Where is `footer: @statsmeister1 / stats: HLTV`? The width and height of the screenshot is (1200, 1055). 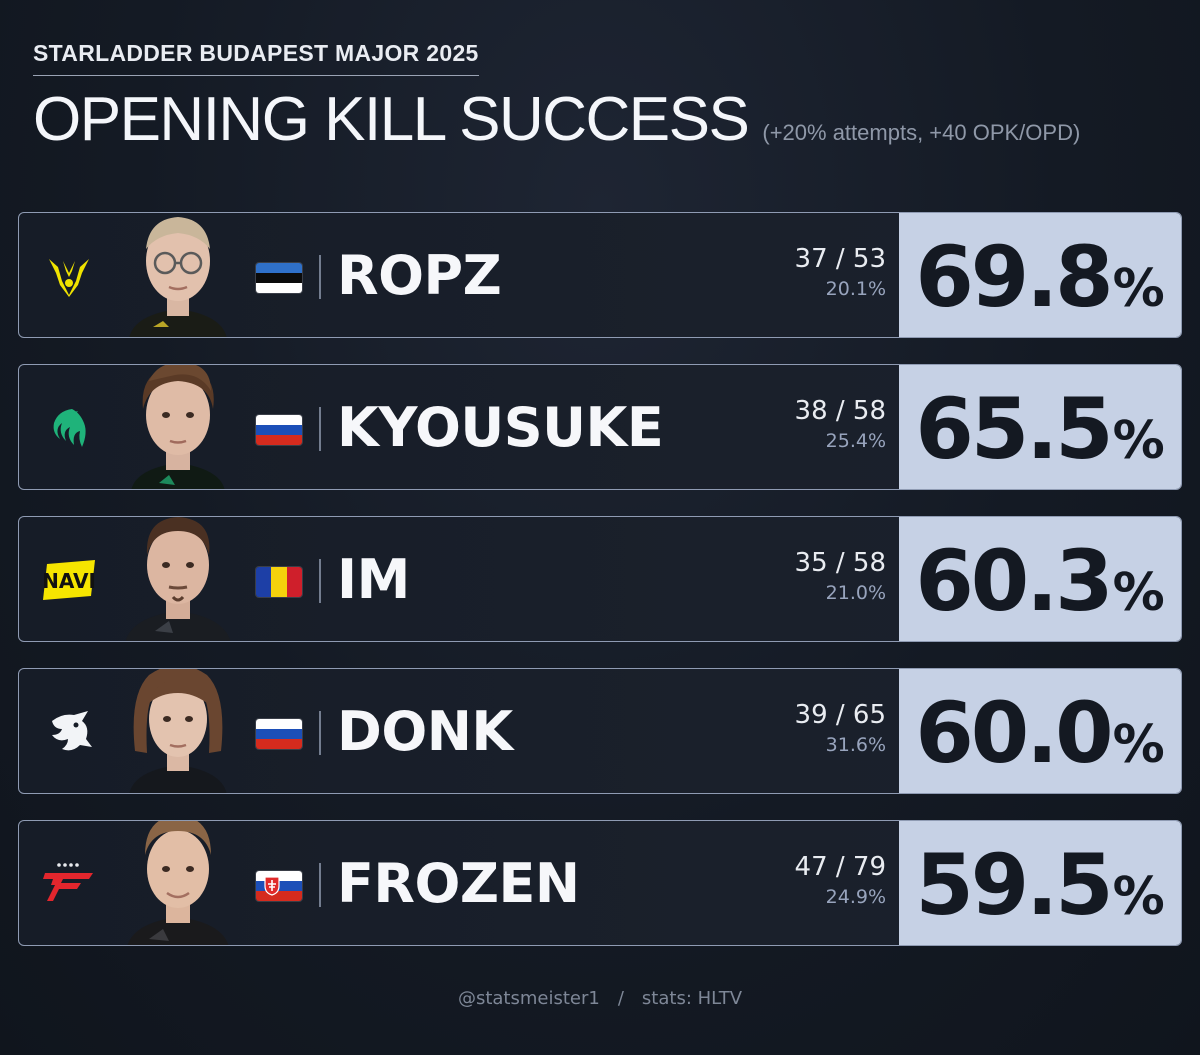 footer: @statsmeister1 / stats: HLTV is located at coordinates (600, 998).